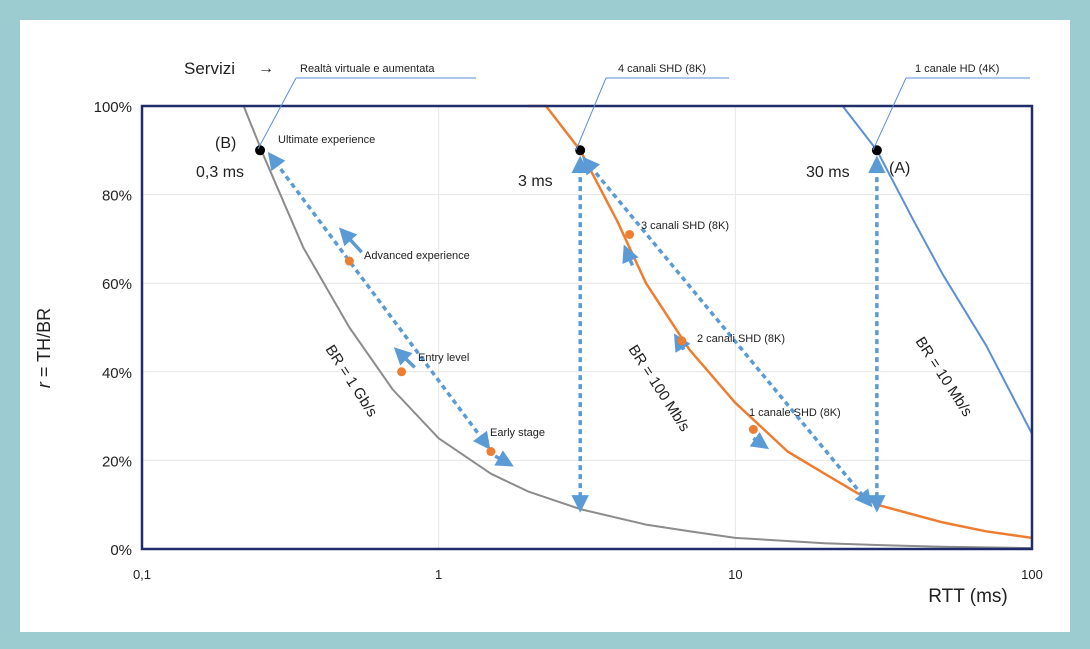 This screenshot has height=649, width=1090. I want to click on leader-line-ch4, so click(591, 114).